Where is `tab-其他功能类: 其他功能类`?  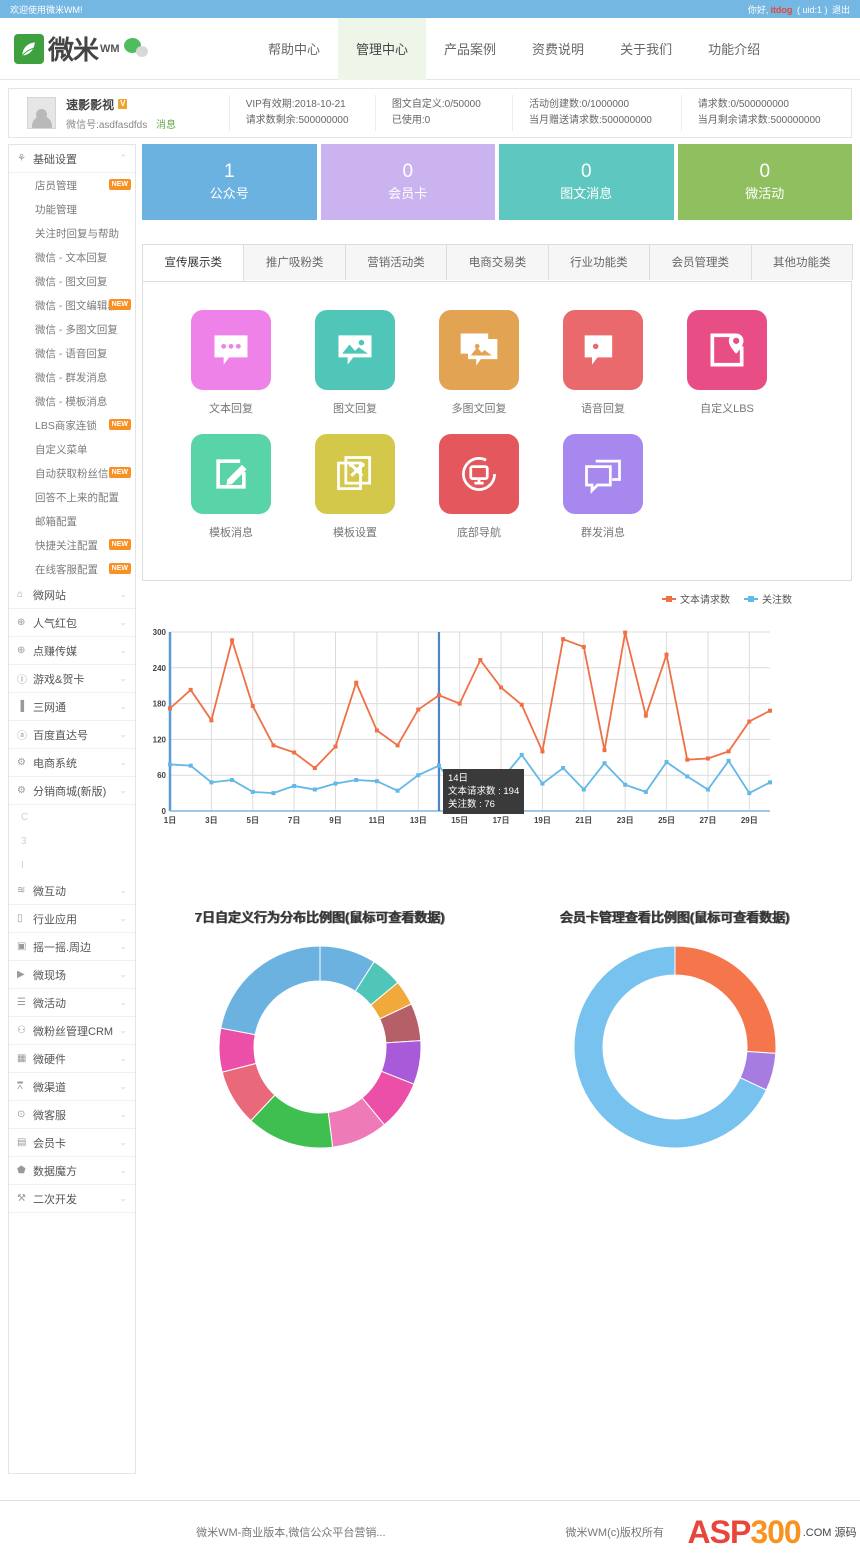
tab-其他功能类: 其他功能类 is located at coordinates (801, 262).